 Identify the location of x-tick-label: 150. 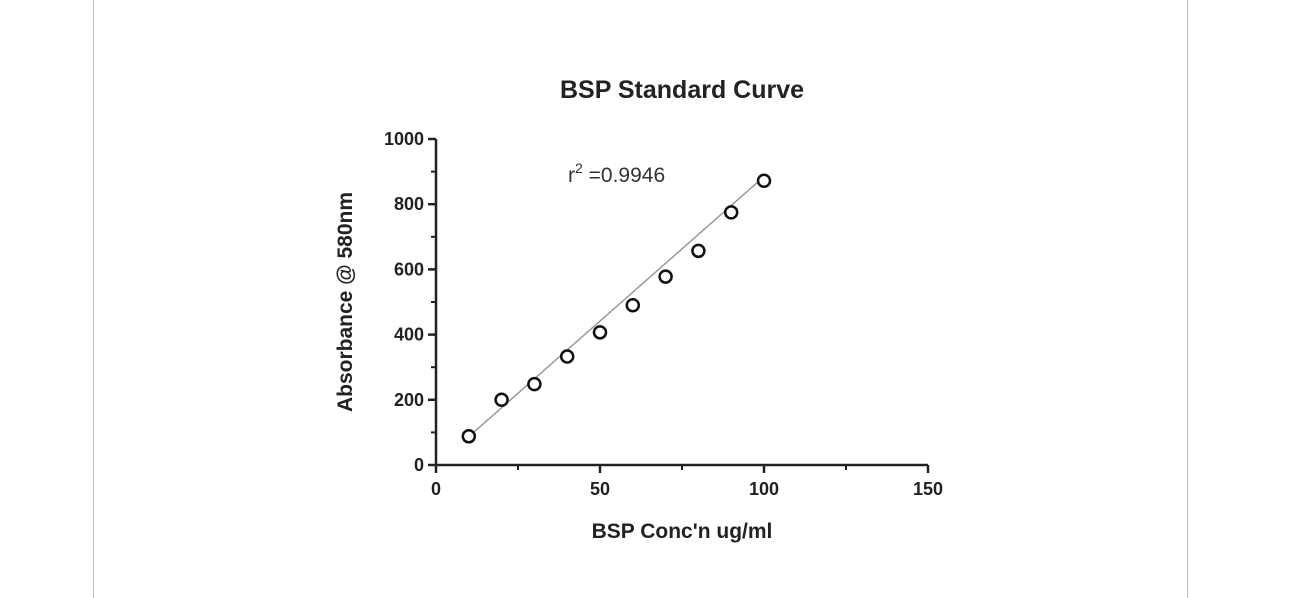
(928, 489).